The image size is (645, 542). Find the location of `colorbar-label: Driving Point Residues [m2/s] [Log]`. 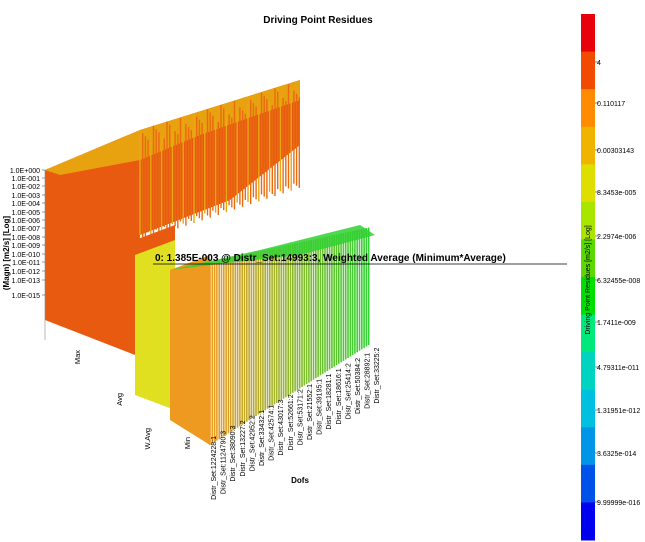

colorbar-label: Driving Point Residues [m2/s] [Log] is located at coordinates (588, 279).